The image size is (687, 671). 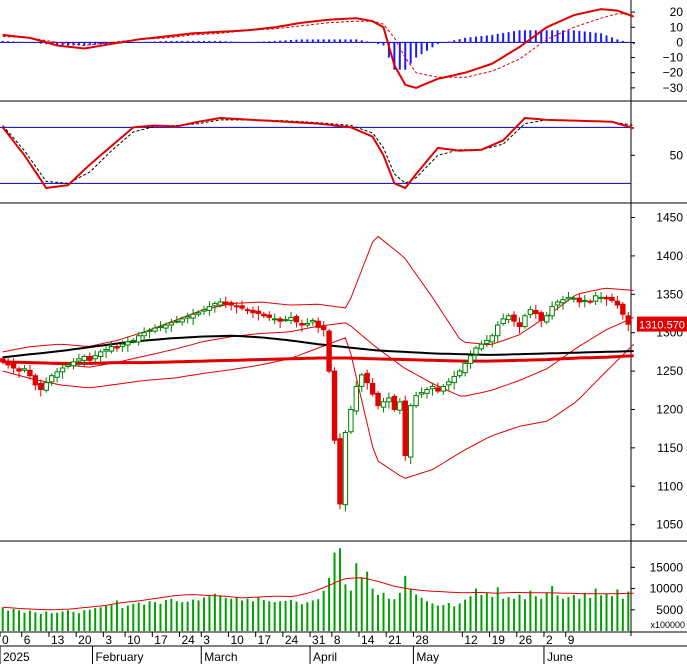 I want to click on x-day-label: 26, so click(x=526, y=640).